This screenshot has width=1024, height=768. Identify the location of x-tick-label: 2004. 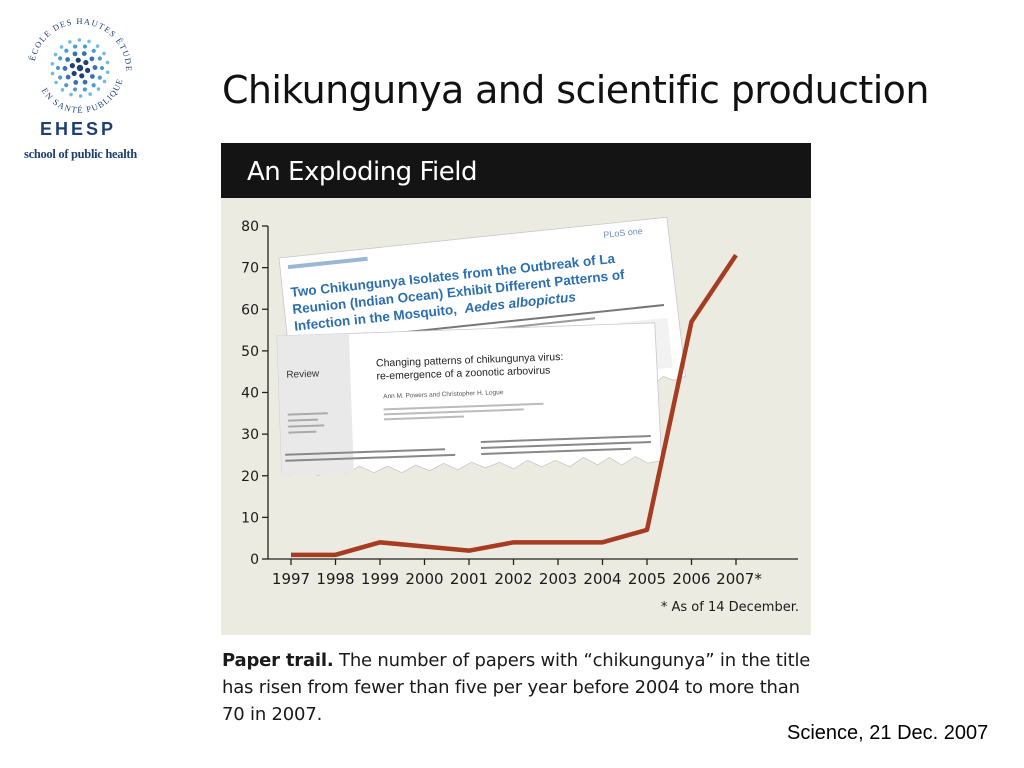
(602, 579).